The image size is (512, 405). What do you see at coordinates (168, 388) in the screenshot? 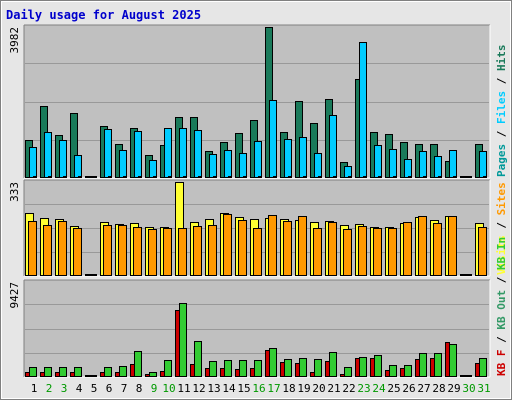
I see `x-tick-label: 10` at bounding box center [168, 388].